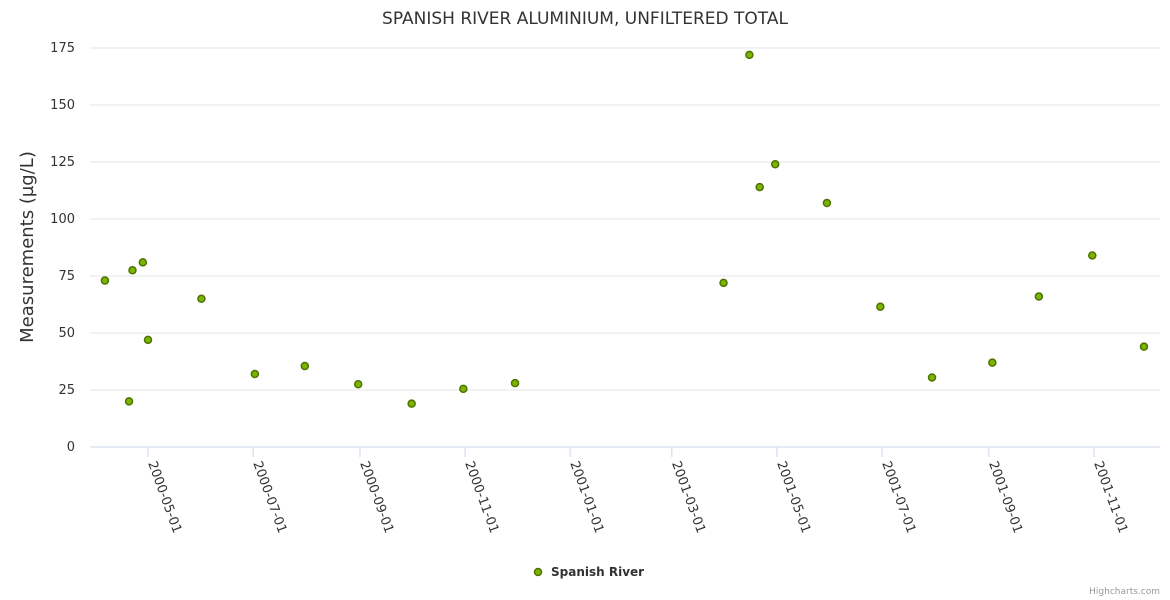 The width and height of the screenshot is (1170, 600). What do you see at coordinates (27, 247) in the screenshot?
I see `y-axis-title: Measurements (µg/L)` at bounding box center [27, 247].